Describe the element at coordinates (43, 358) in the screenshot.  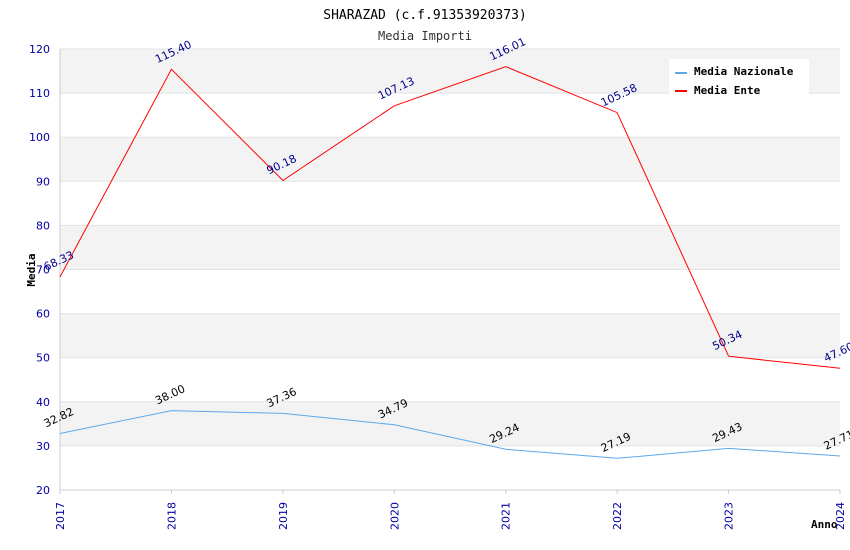
I see `y-tick-label: 50` at that location.